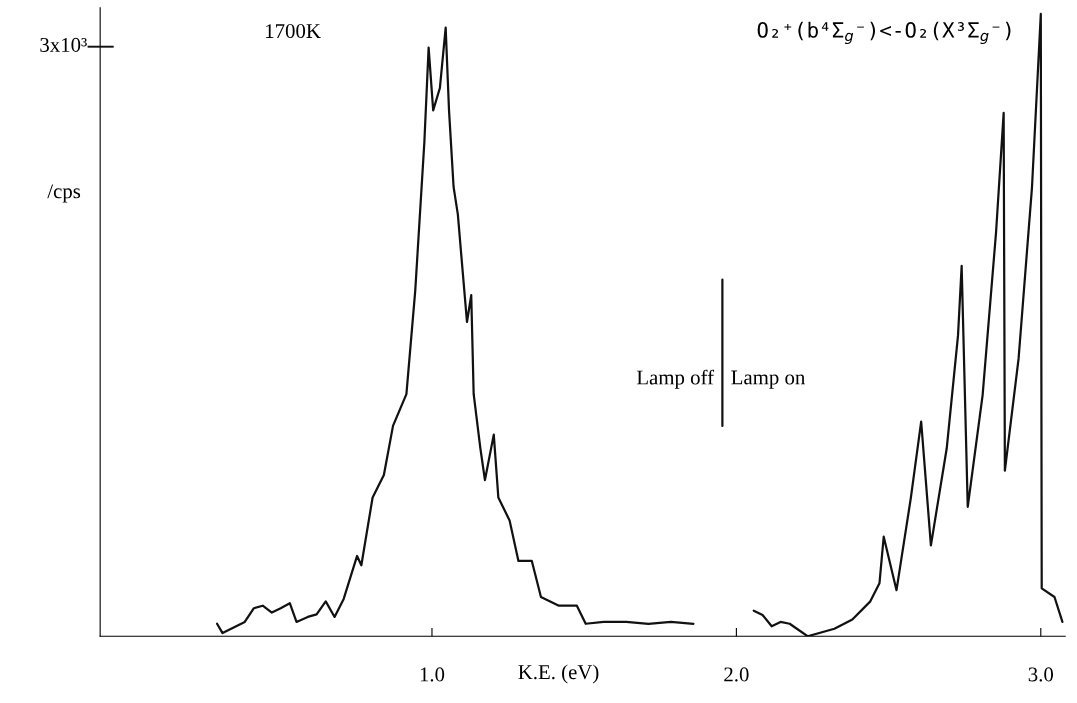 The height and width of the screenshot is (703, 1077). Describe the element at coordinates (432, 674) in the screenshot. I see `x-tick-label: 1.0` at that location.